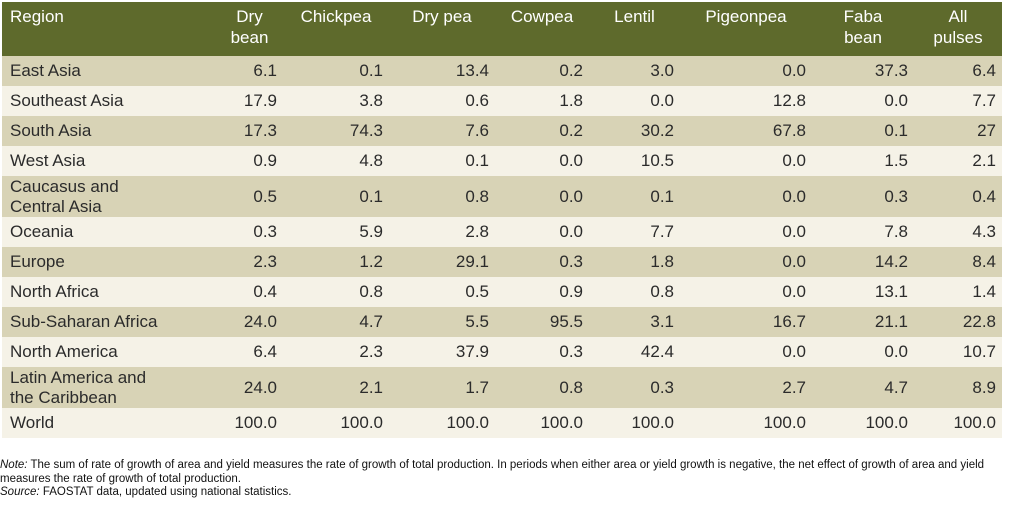  I want to click on region-cell: World, so click(109, 423).